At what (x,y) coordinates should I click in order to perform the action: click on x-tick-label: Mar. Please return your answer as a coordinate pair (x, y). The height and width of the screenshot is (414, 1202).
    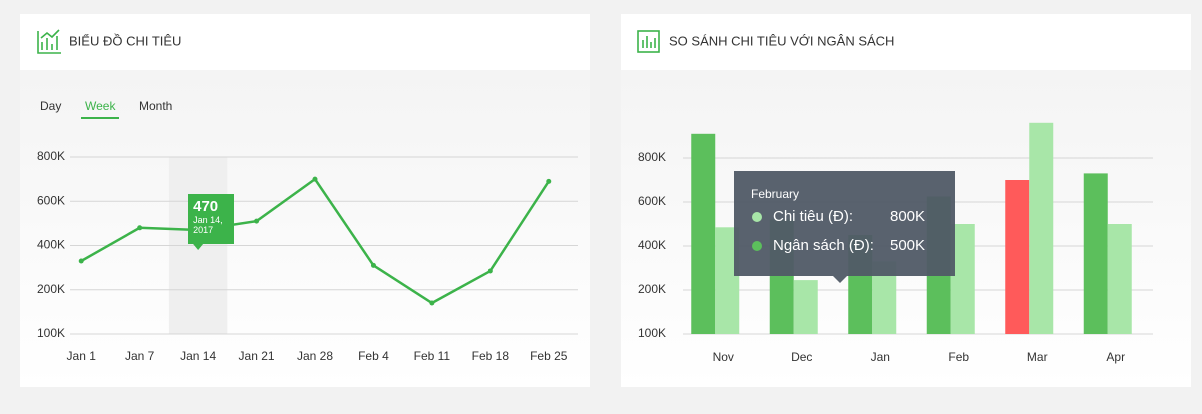
    Looking at the image, I should click on (1037, 357).